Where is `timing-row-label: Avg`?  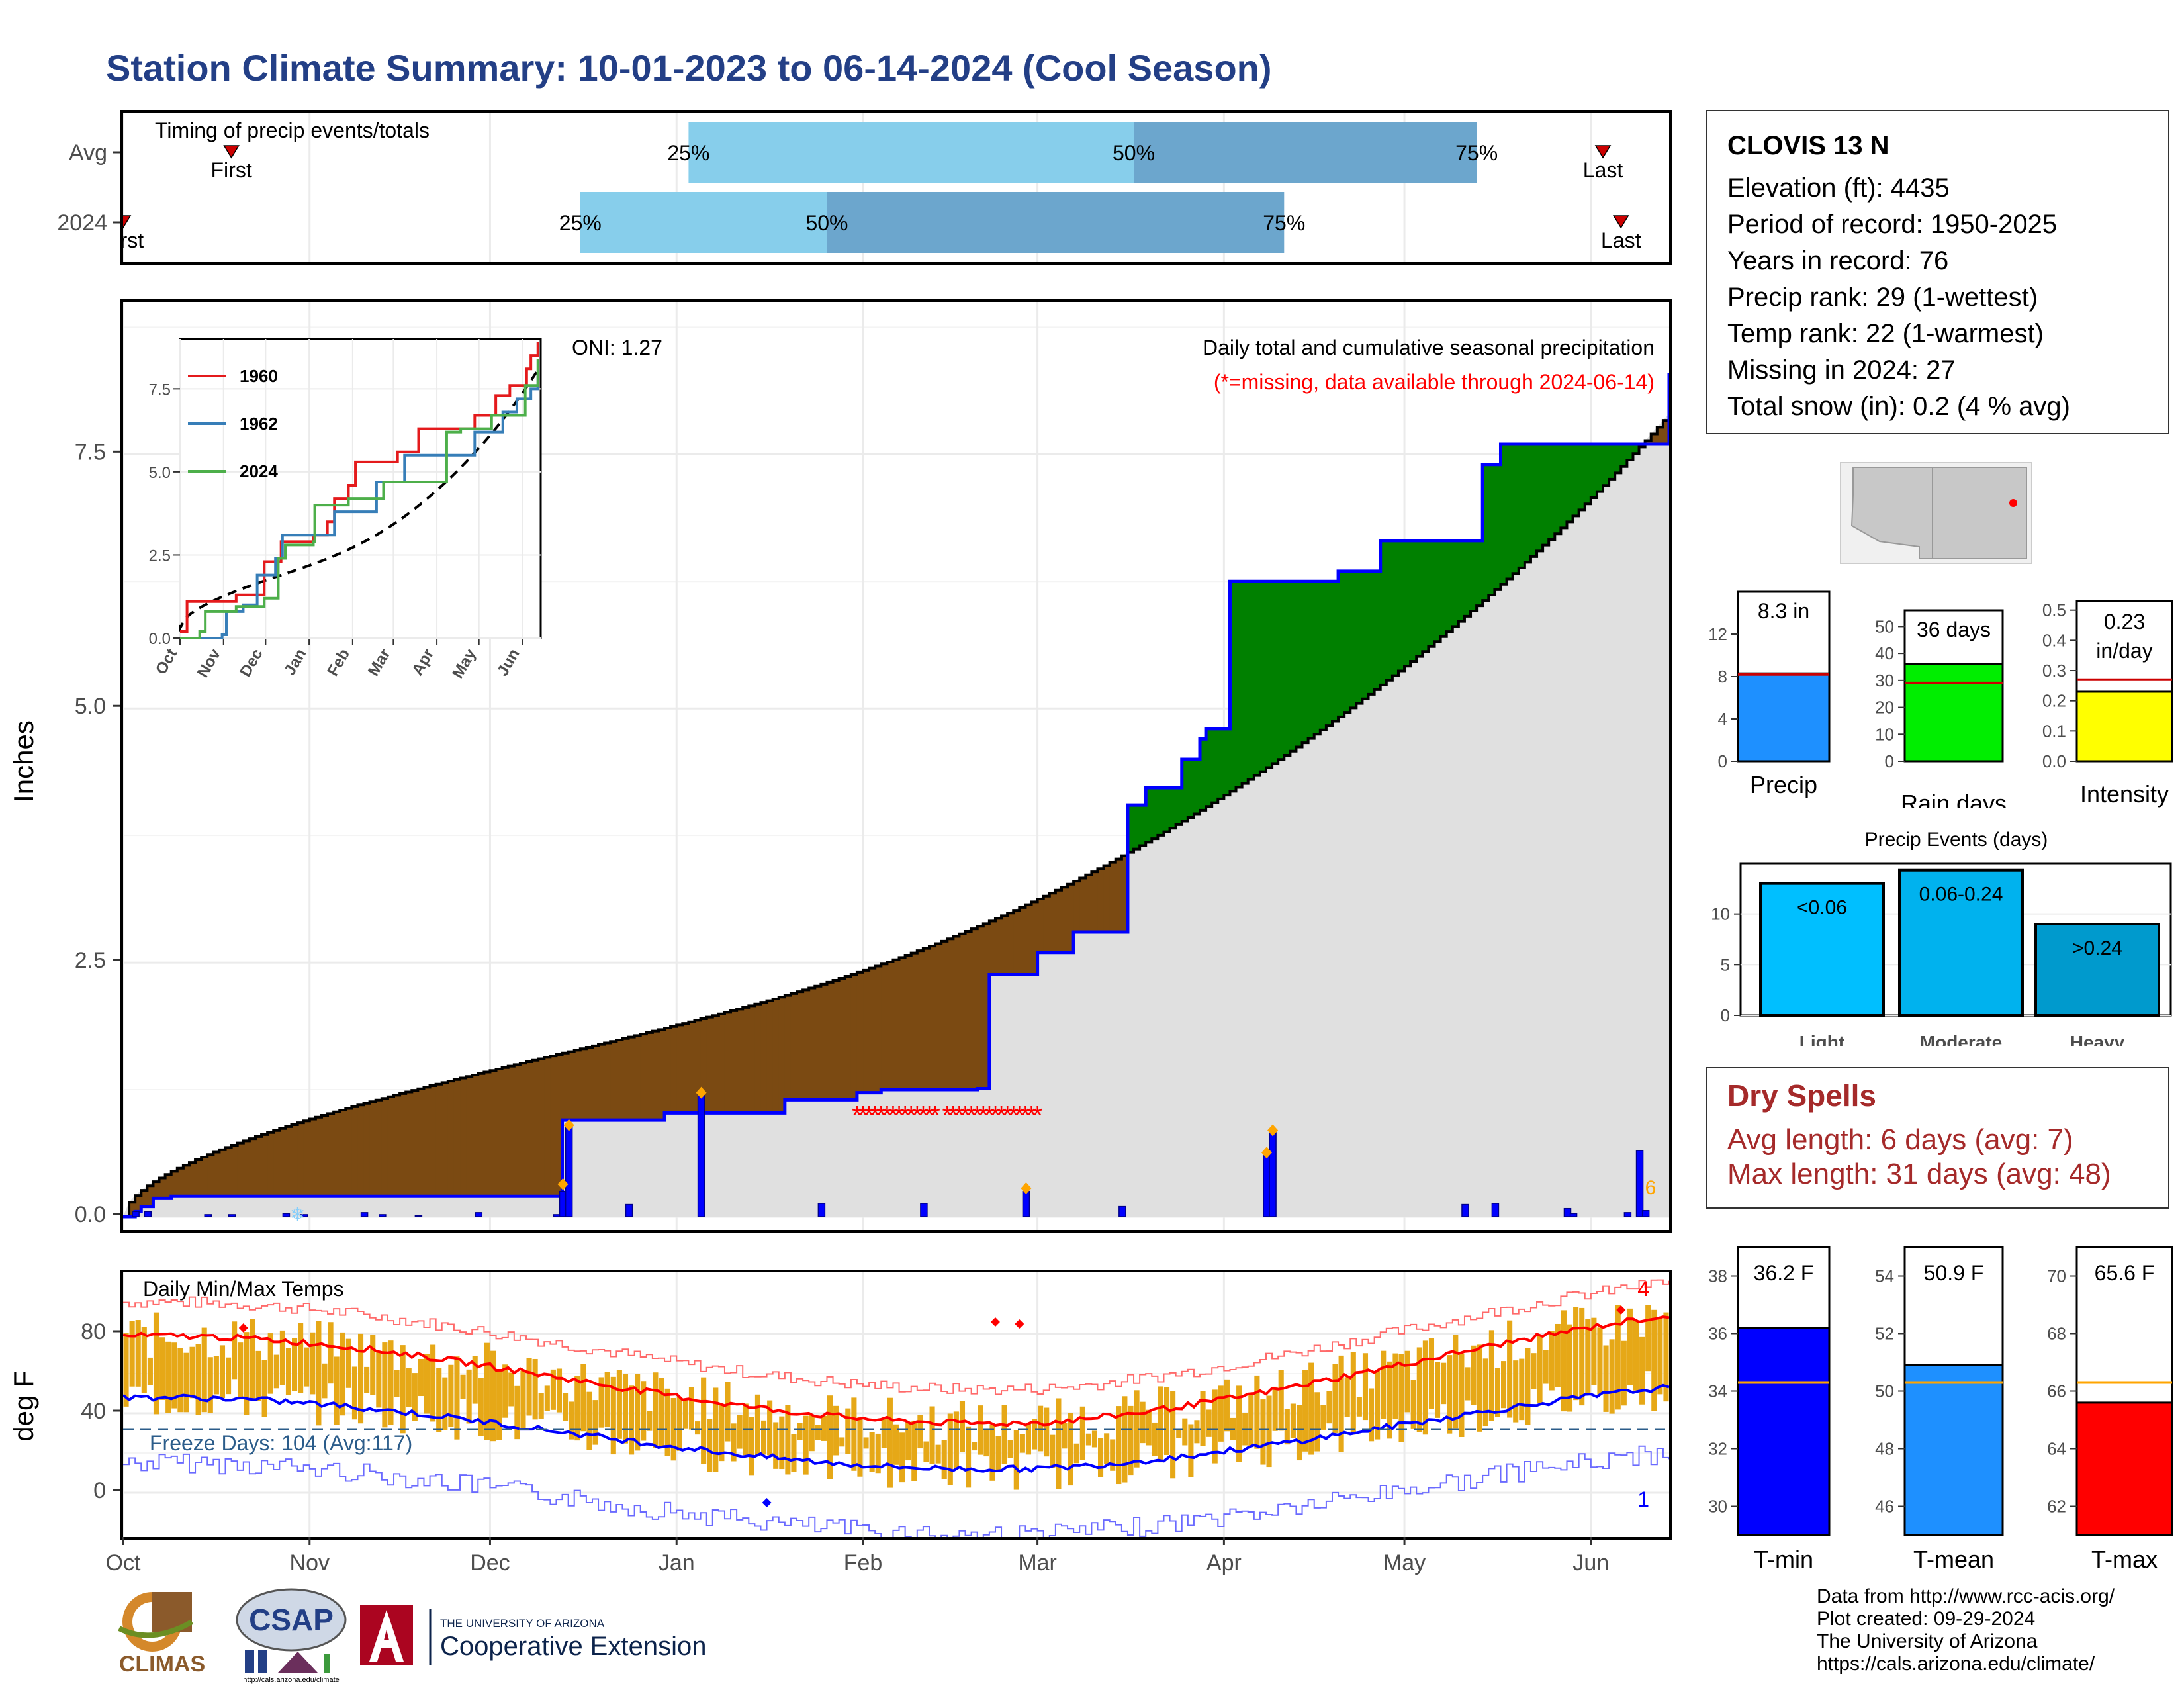
timing-row-label: Avg is located at coordinates (88, 152).